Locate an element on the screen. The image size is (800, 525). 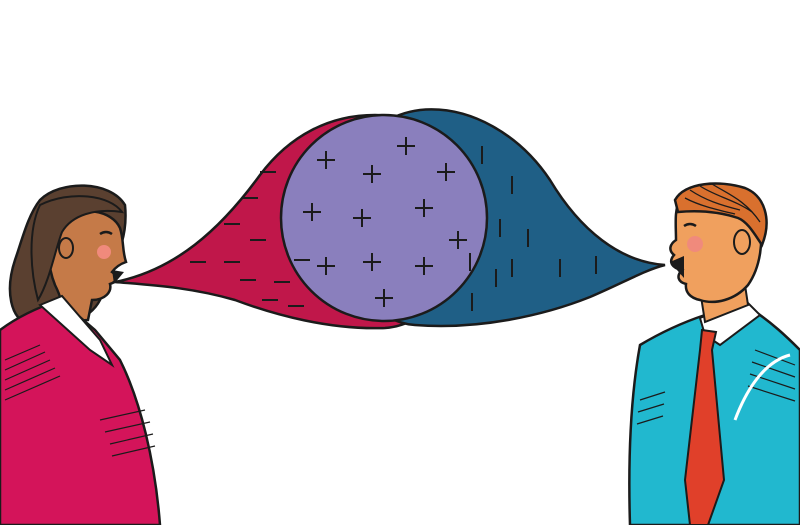
man-shirt-highlight is located at coordinates (762, 387).